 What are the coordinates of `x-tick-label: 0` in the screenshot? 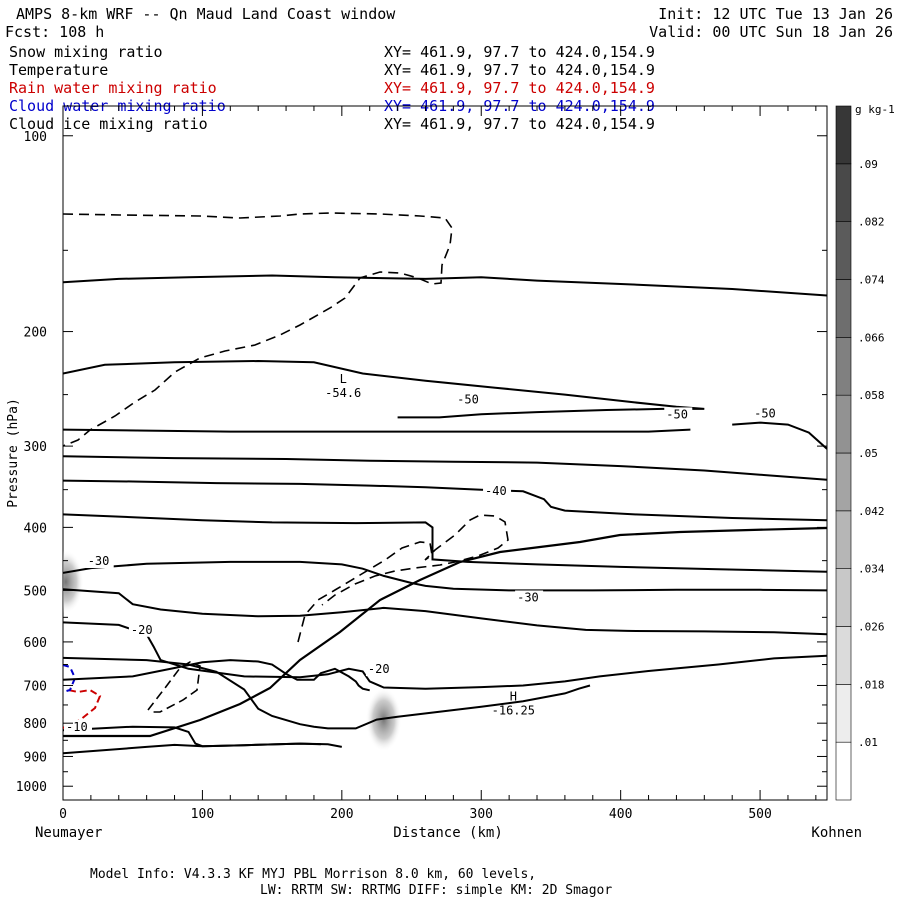 It's located at (63, 814).